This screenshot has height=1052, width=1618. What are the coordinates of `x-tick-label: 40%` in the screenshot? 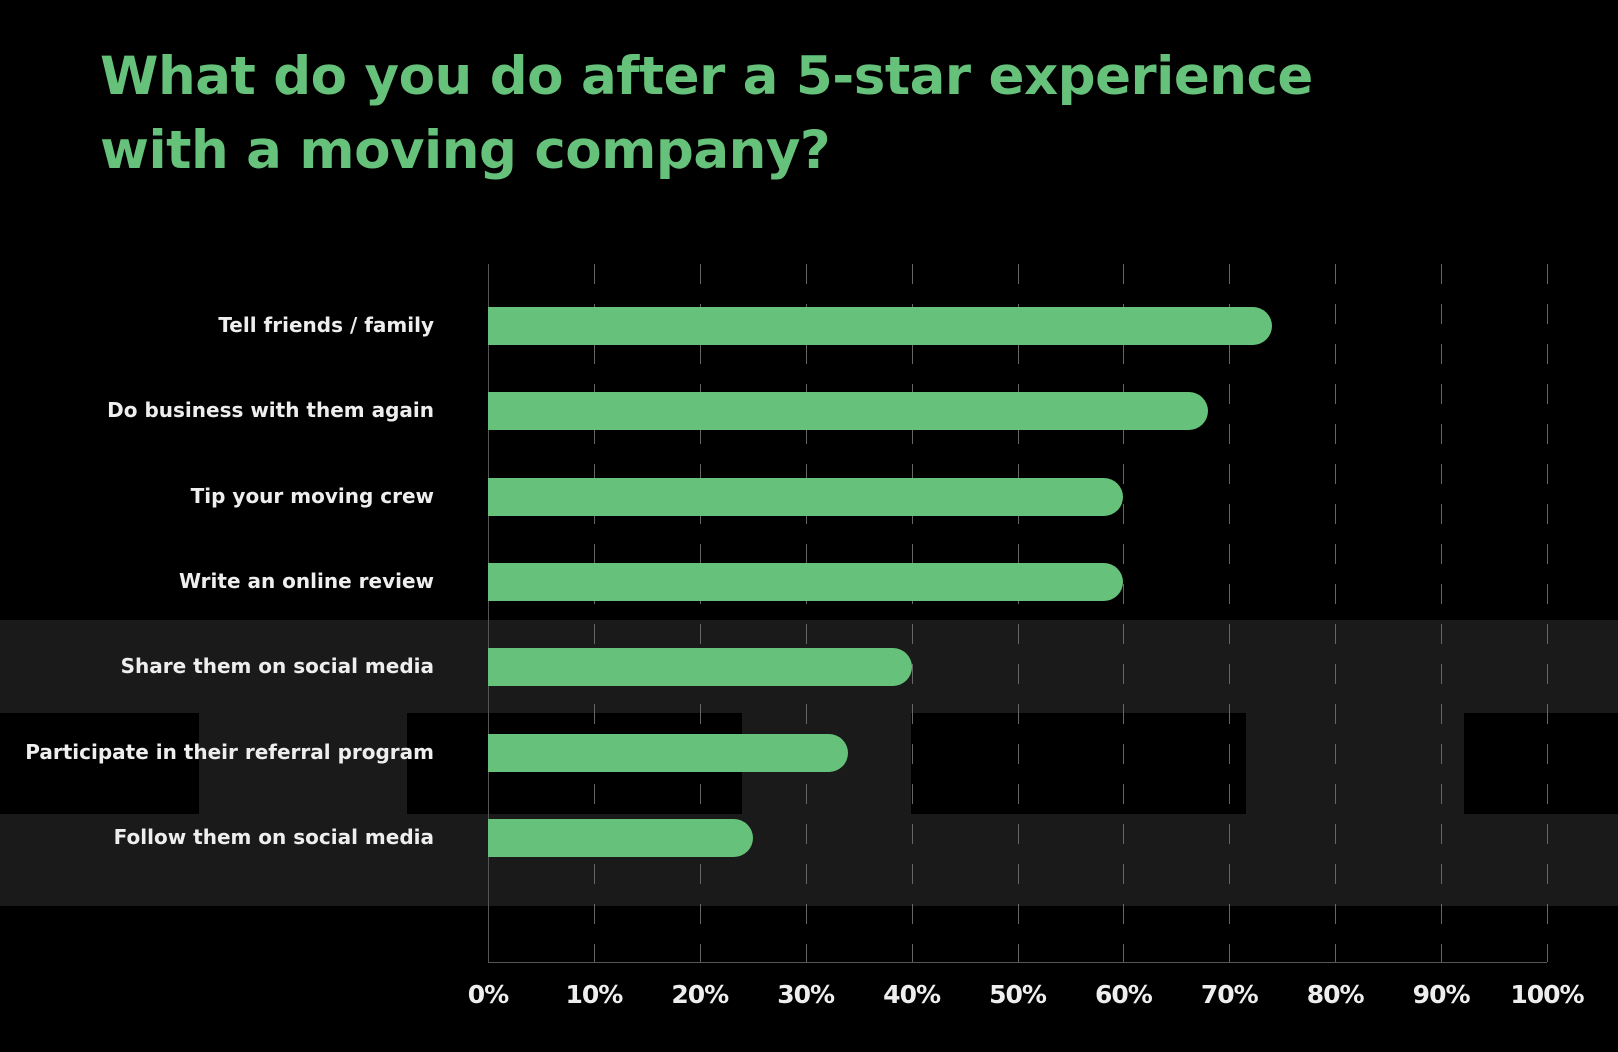 It's located at (912, 994).